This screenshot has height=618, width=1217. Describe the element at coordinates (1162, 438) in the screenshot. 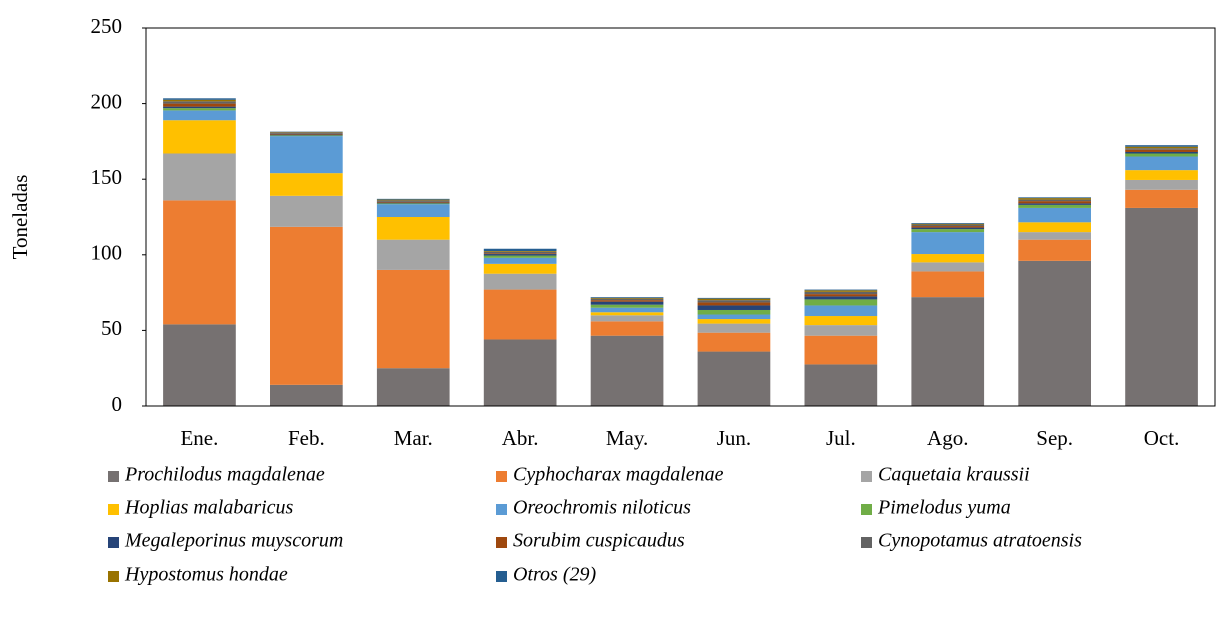

I see `x-tick-label: Oct.` at that location.